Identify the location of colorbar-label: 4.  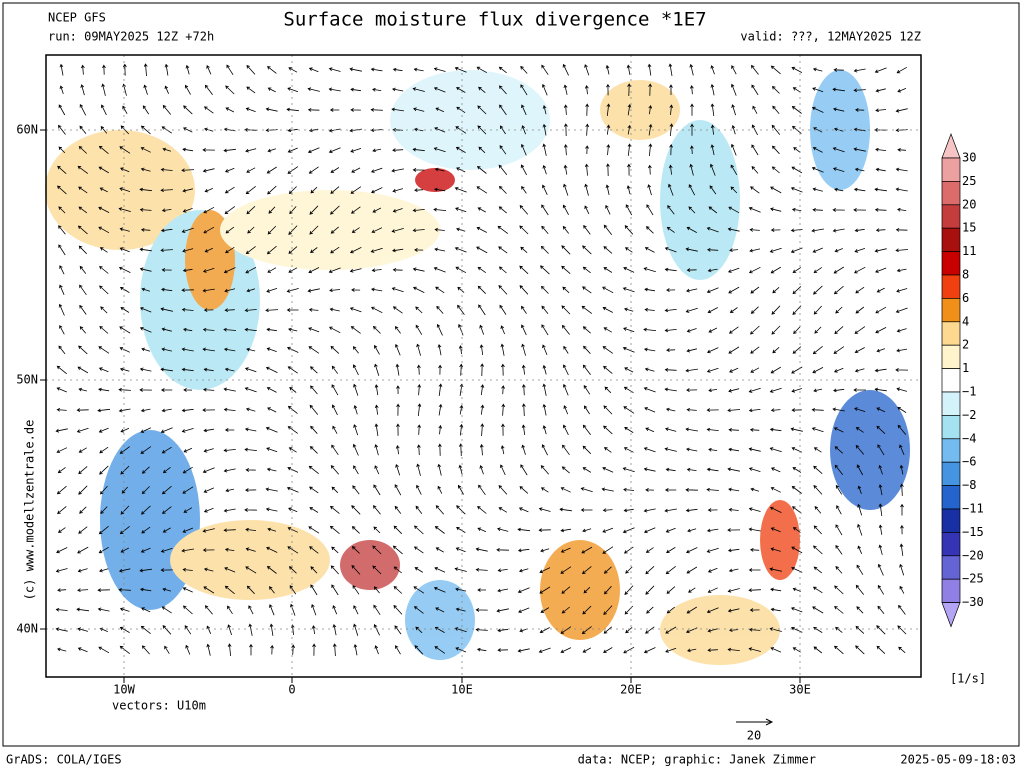
(965, 321).